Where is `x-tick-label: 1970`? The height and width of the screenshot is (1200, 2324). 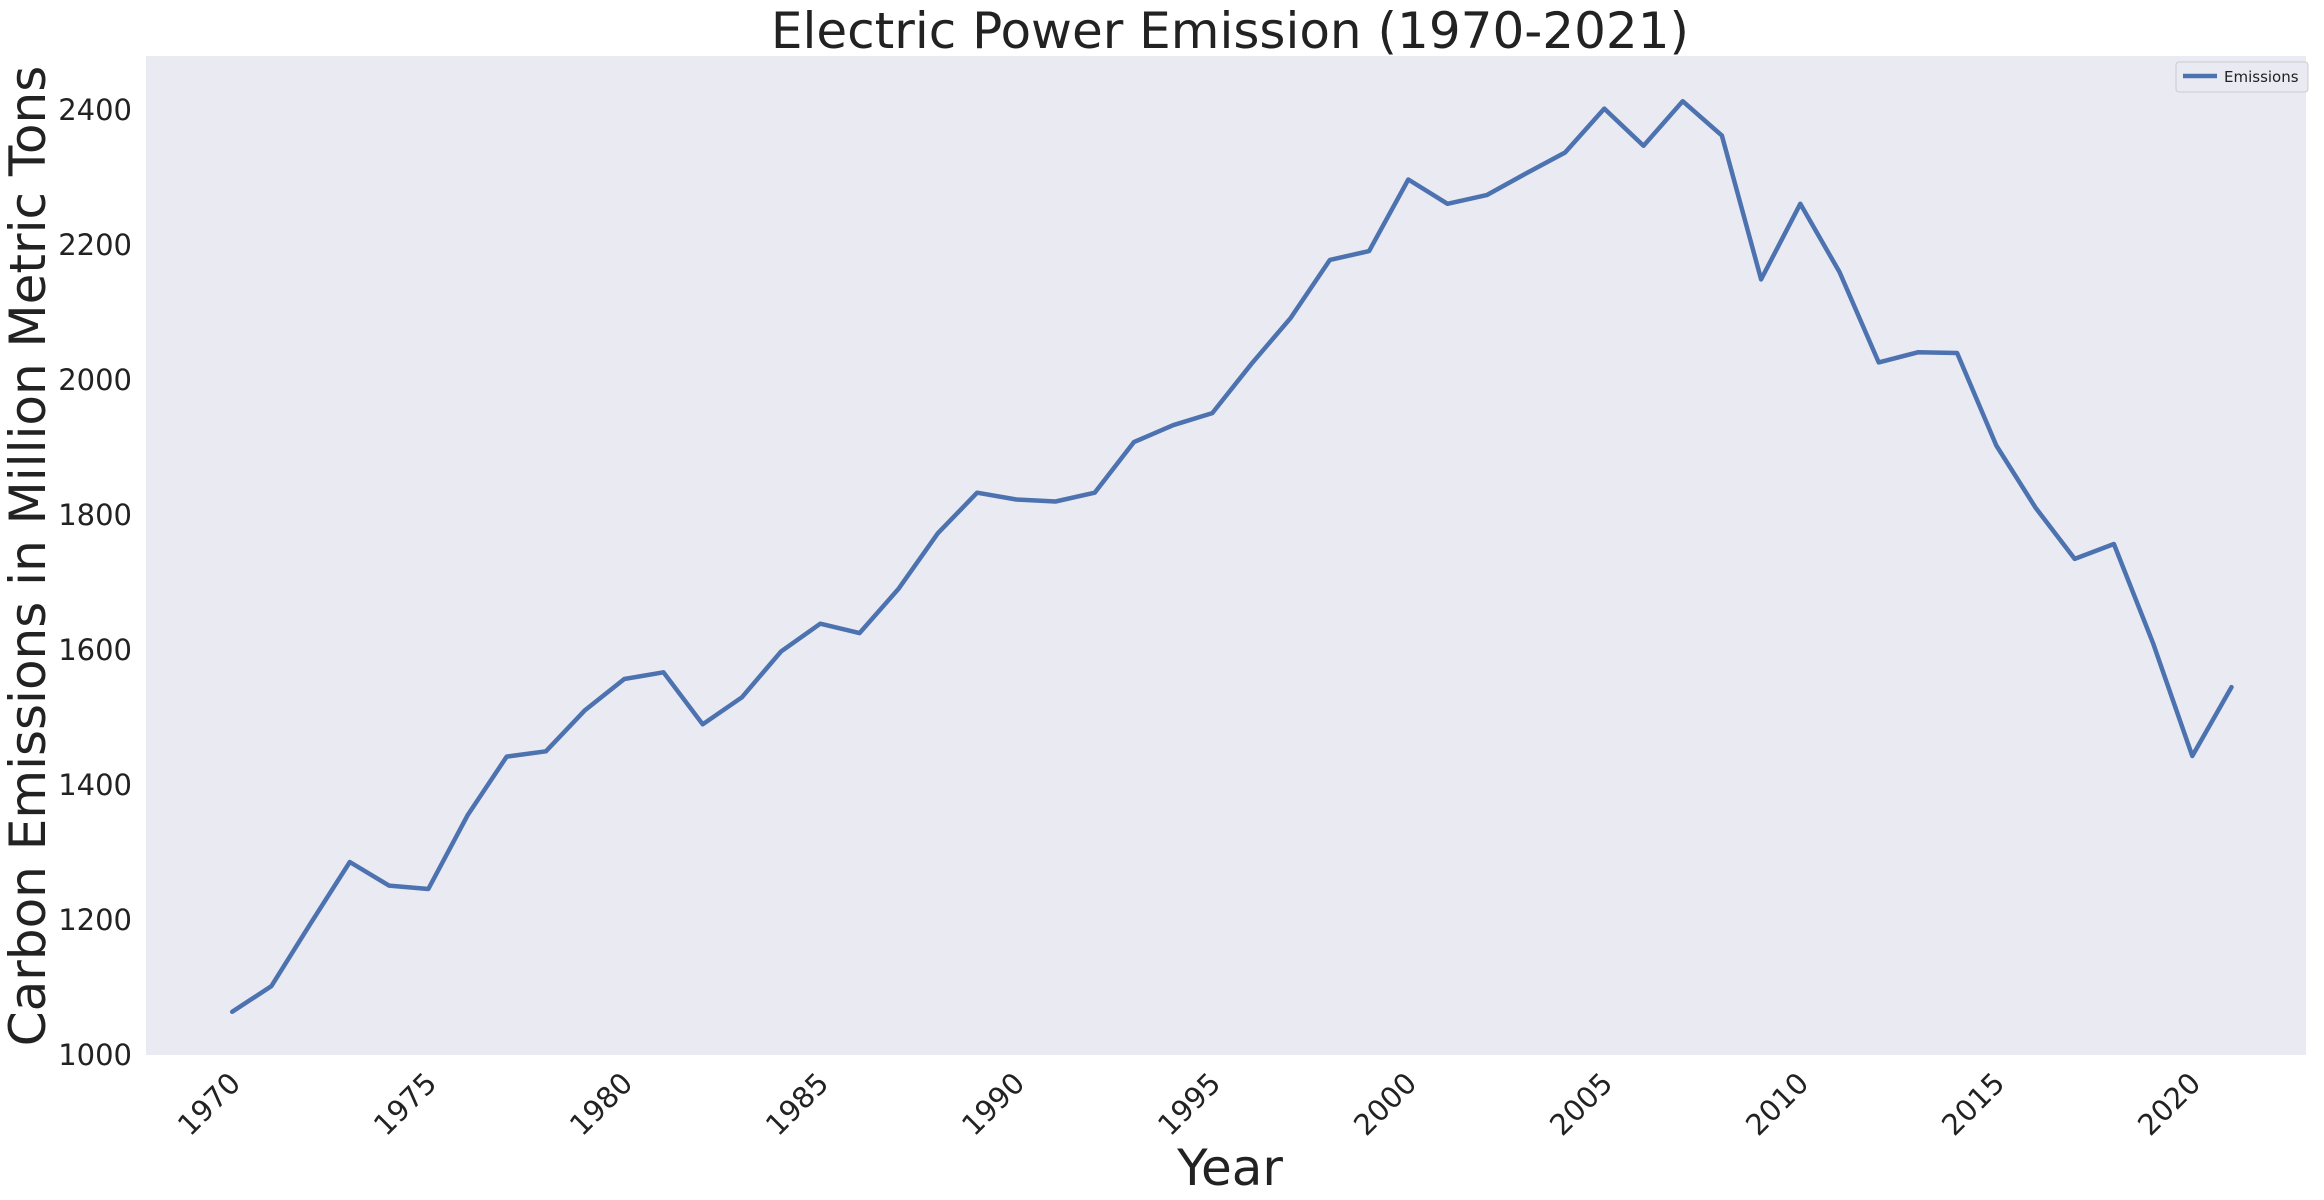 x-tick-label: 1970 is located at coordinates (209, 1104).